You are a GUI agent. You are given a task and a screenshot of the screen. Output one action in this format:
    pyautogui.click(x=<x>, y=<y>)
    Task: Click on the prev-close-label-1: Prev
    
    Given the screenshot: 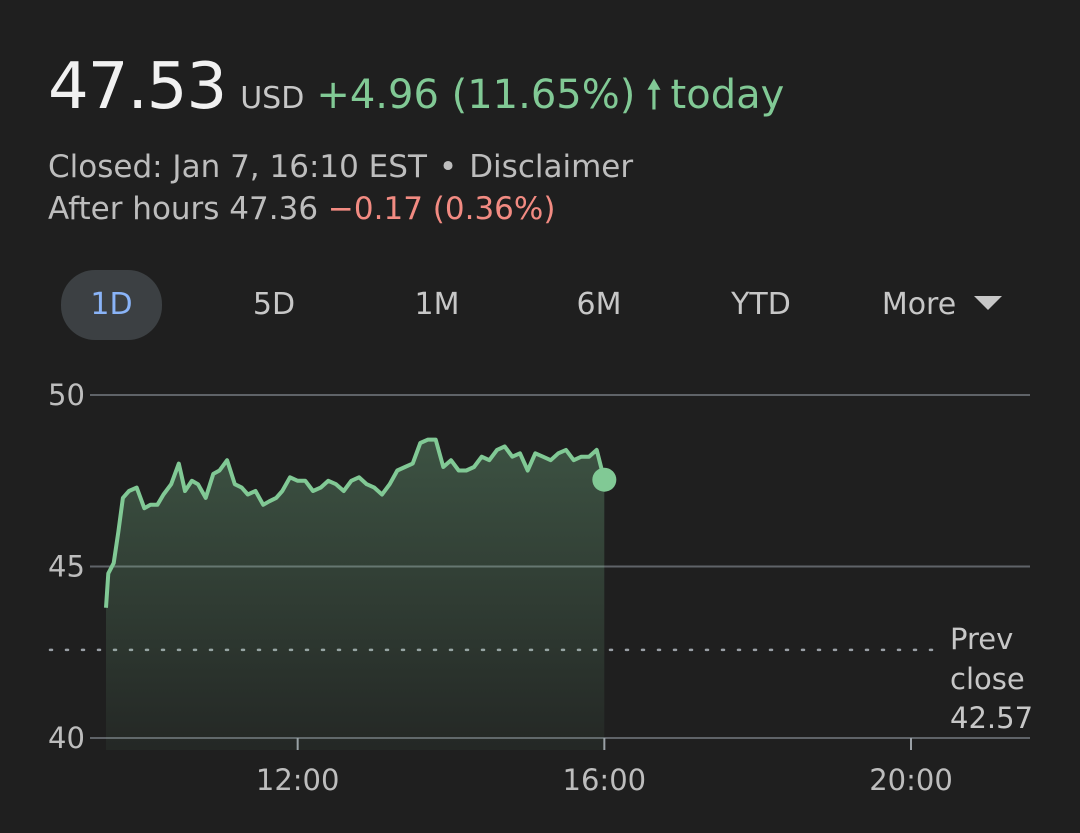 What is the action you would take?
    pyautogui.click(x=981, y=639)
    